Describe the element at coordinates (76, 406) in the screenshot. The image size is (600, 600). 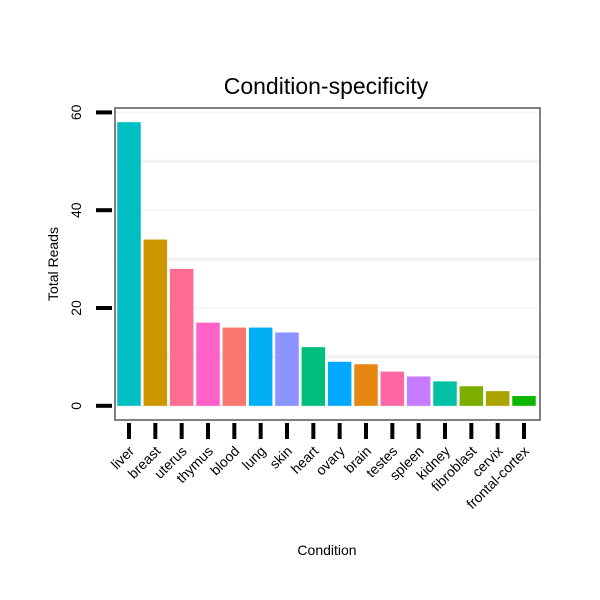
I see `y-tick-label: 0` at that location.